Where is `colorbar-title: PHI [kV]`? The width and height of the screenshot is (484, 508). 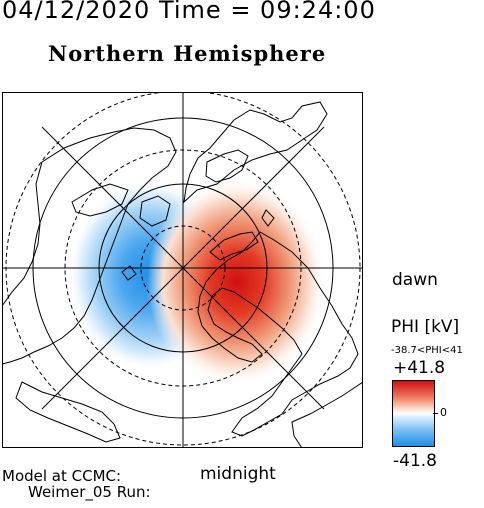
colorbar-title: PHI [kV] is located at coordinates (425, 327).